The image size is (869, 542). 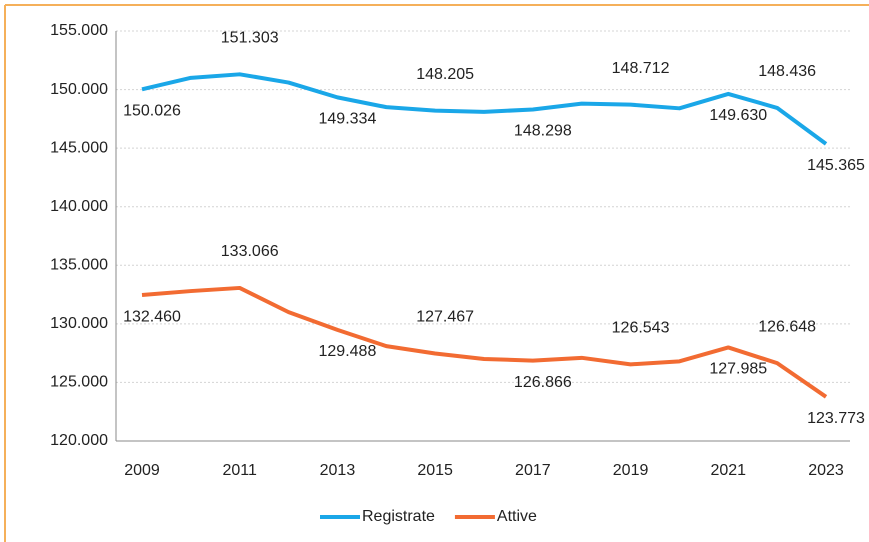 What do you see at coordinates (787, 71) in the screenshot?
I see `data-label: 148.436` at bounding box center [787, 71].